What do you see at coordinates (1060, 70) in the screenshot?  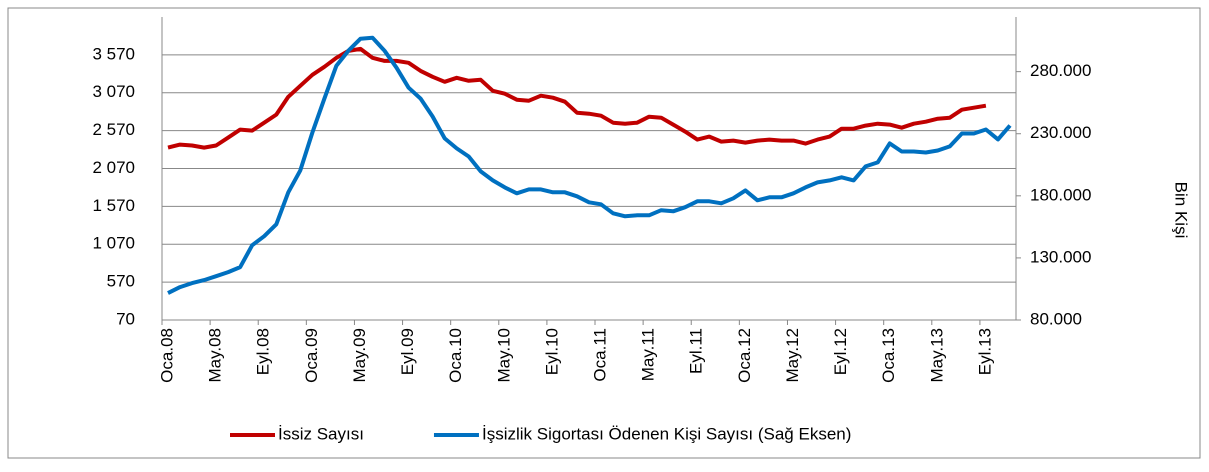 I see `y2-tick-label: 280.000` at bounding box center [1060, 70].